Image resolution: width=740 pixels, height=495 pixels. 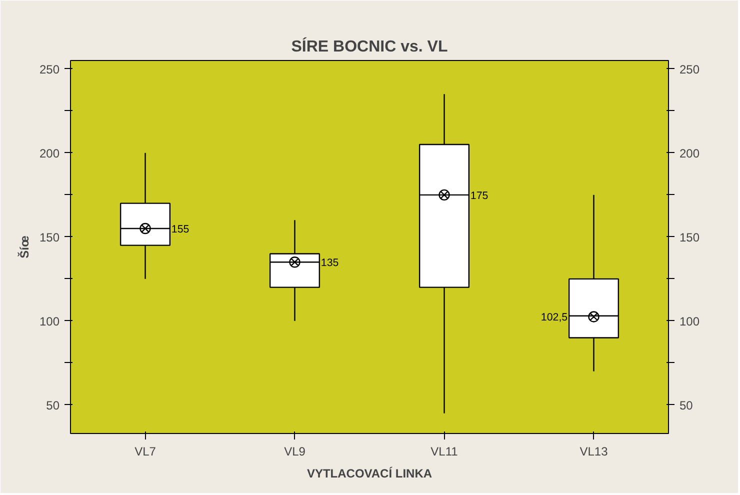 What do you see at coordinates (594, 451) in the screenshot?
I see `x-tick-label: VL13` at bounding box center [594, 451].